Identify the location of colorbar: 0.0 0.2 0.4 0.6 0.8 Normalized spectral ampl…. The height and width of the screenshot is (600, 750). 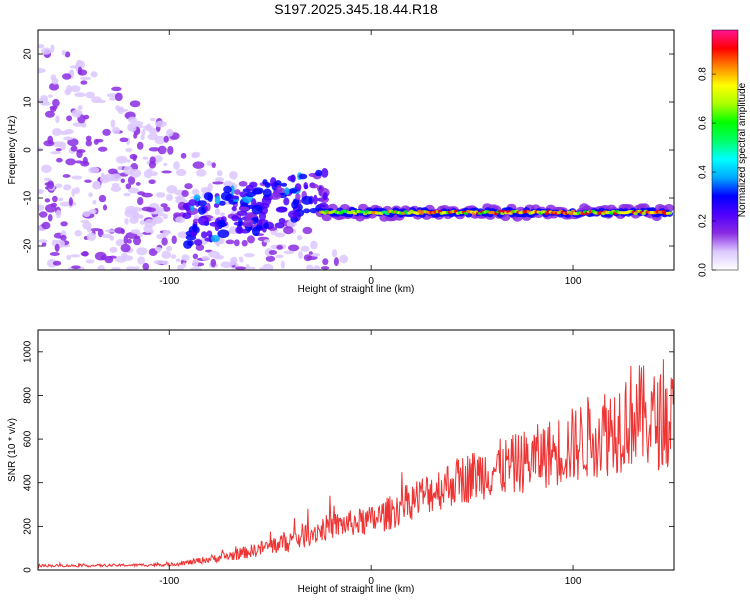
(723, 153).